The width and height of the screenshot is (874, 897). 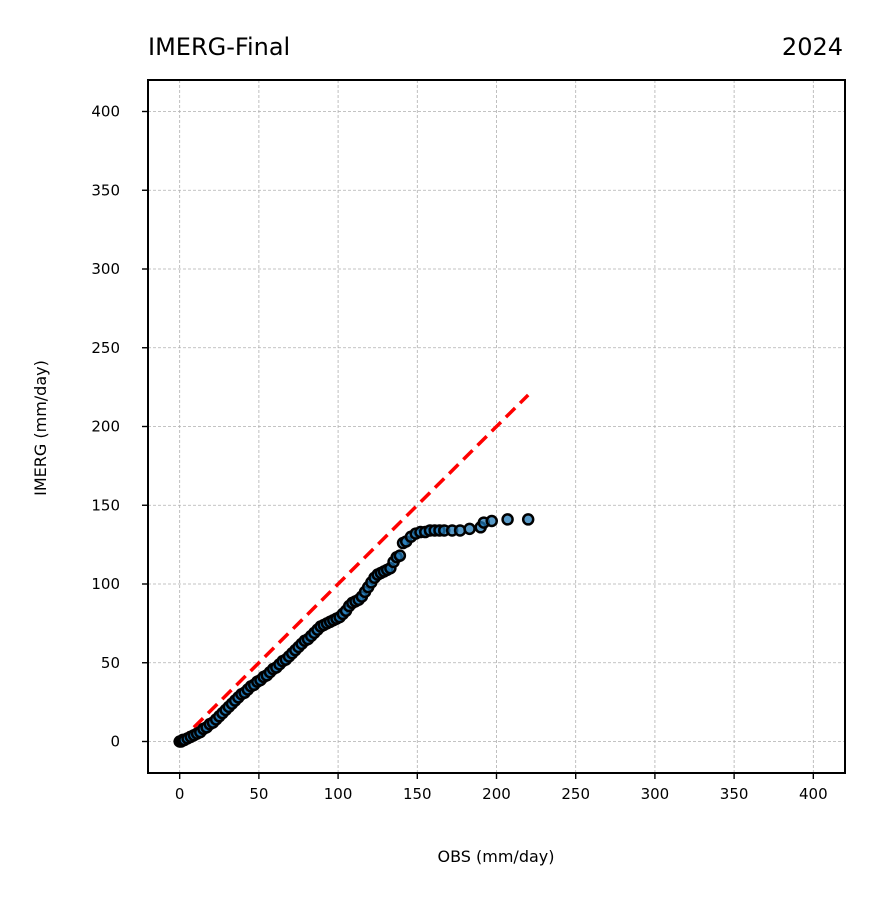 I want to click on x-tick-label: 350, so click(x=734, y=794).